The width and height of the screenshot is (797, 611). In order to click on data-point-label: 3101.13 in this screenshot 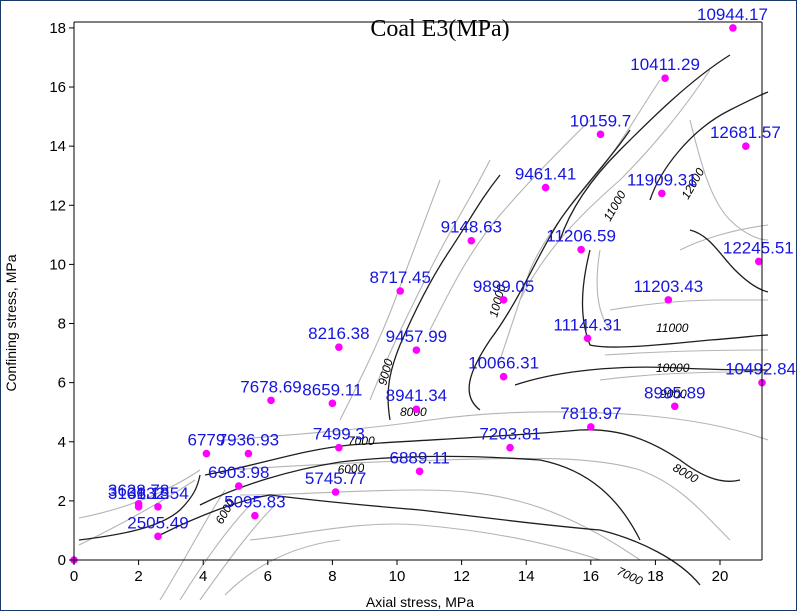, I will do `click(138, 493)`.